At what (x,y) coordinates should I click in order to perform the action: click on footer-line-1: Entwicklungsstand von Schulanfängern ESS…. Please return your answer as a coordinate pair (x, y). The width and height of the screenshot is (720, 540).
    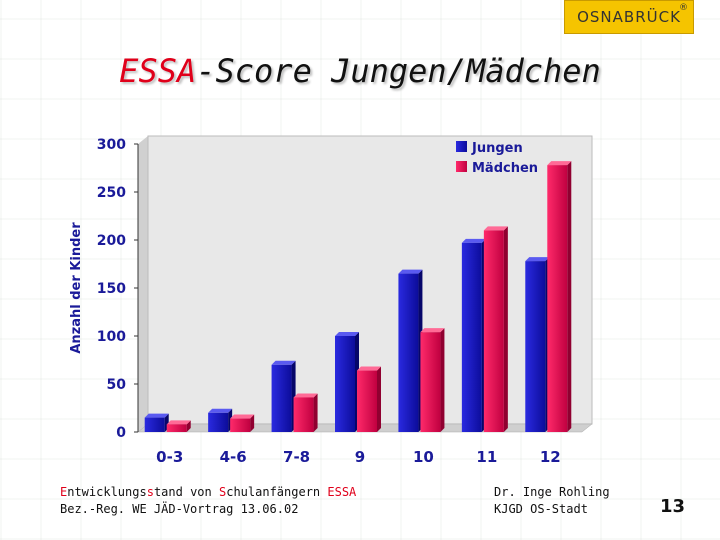
    Looking at the image, I should click on (208, 492).